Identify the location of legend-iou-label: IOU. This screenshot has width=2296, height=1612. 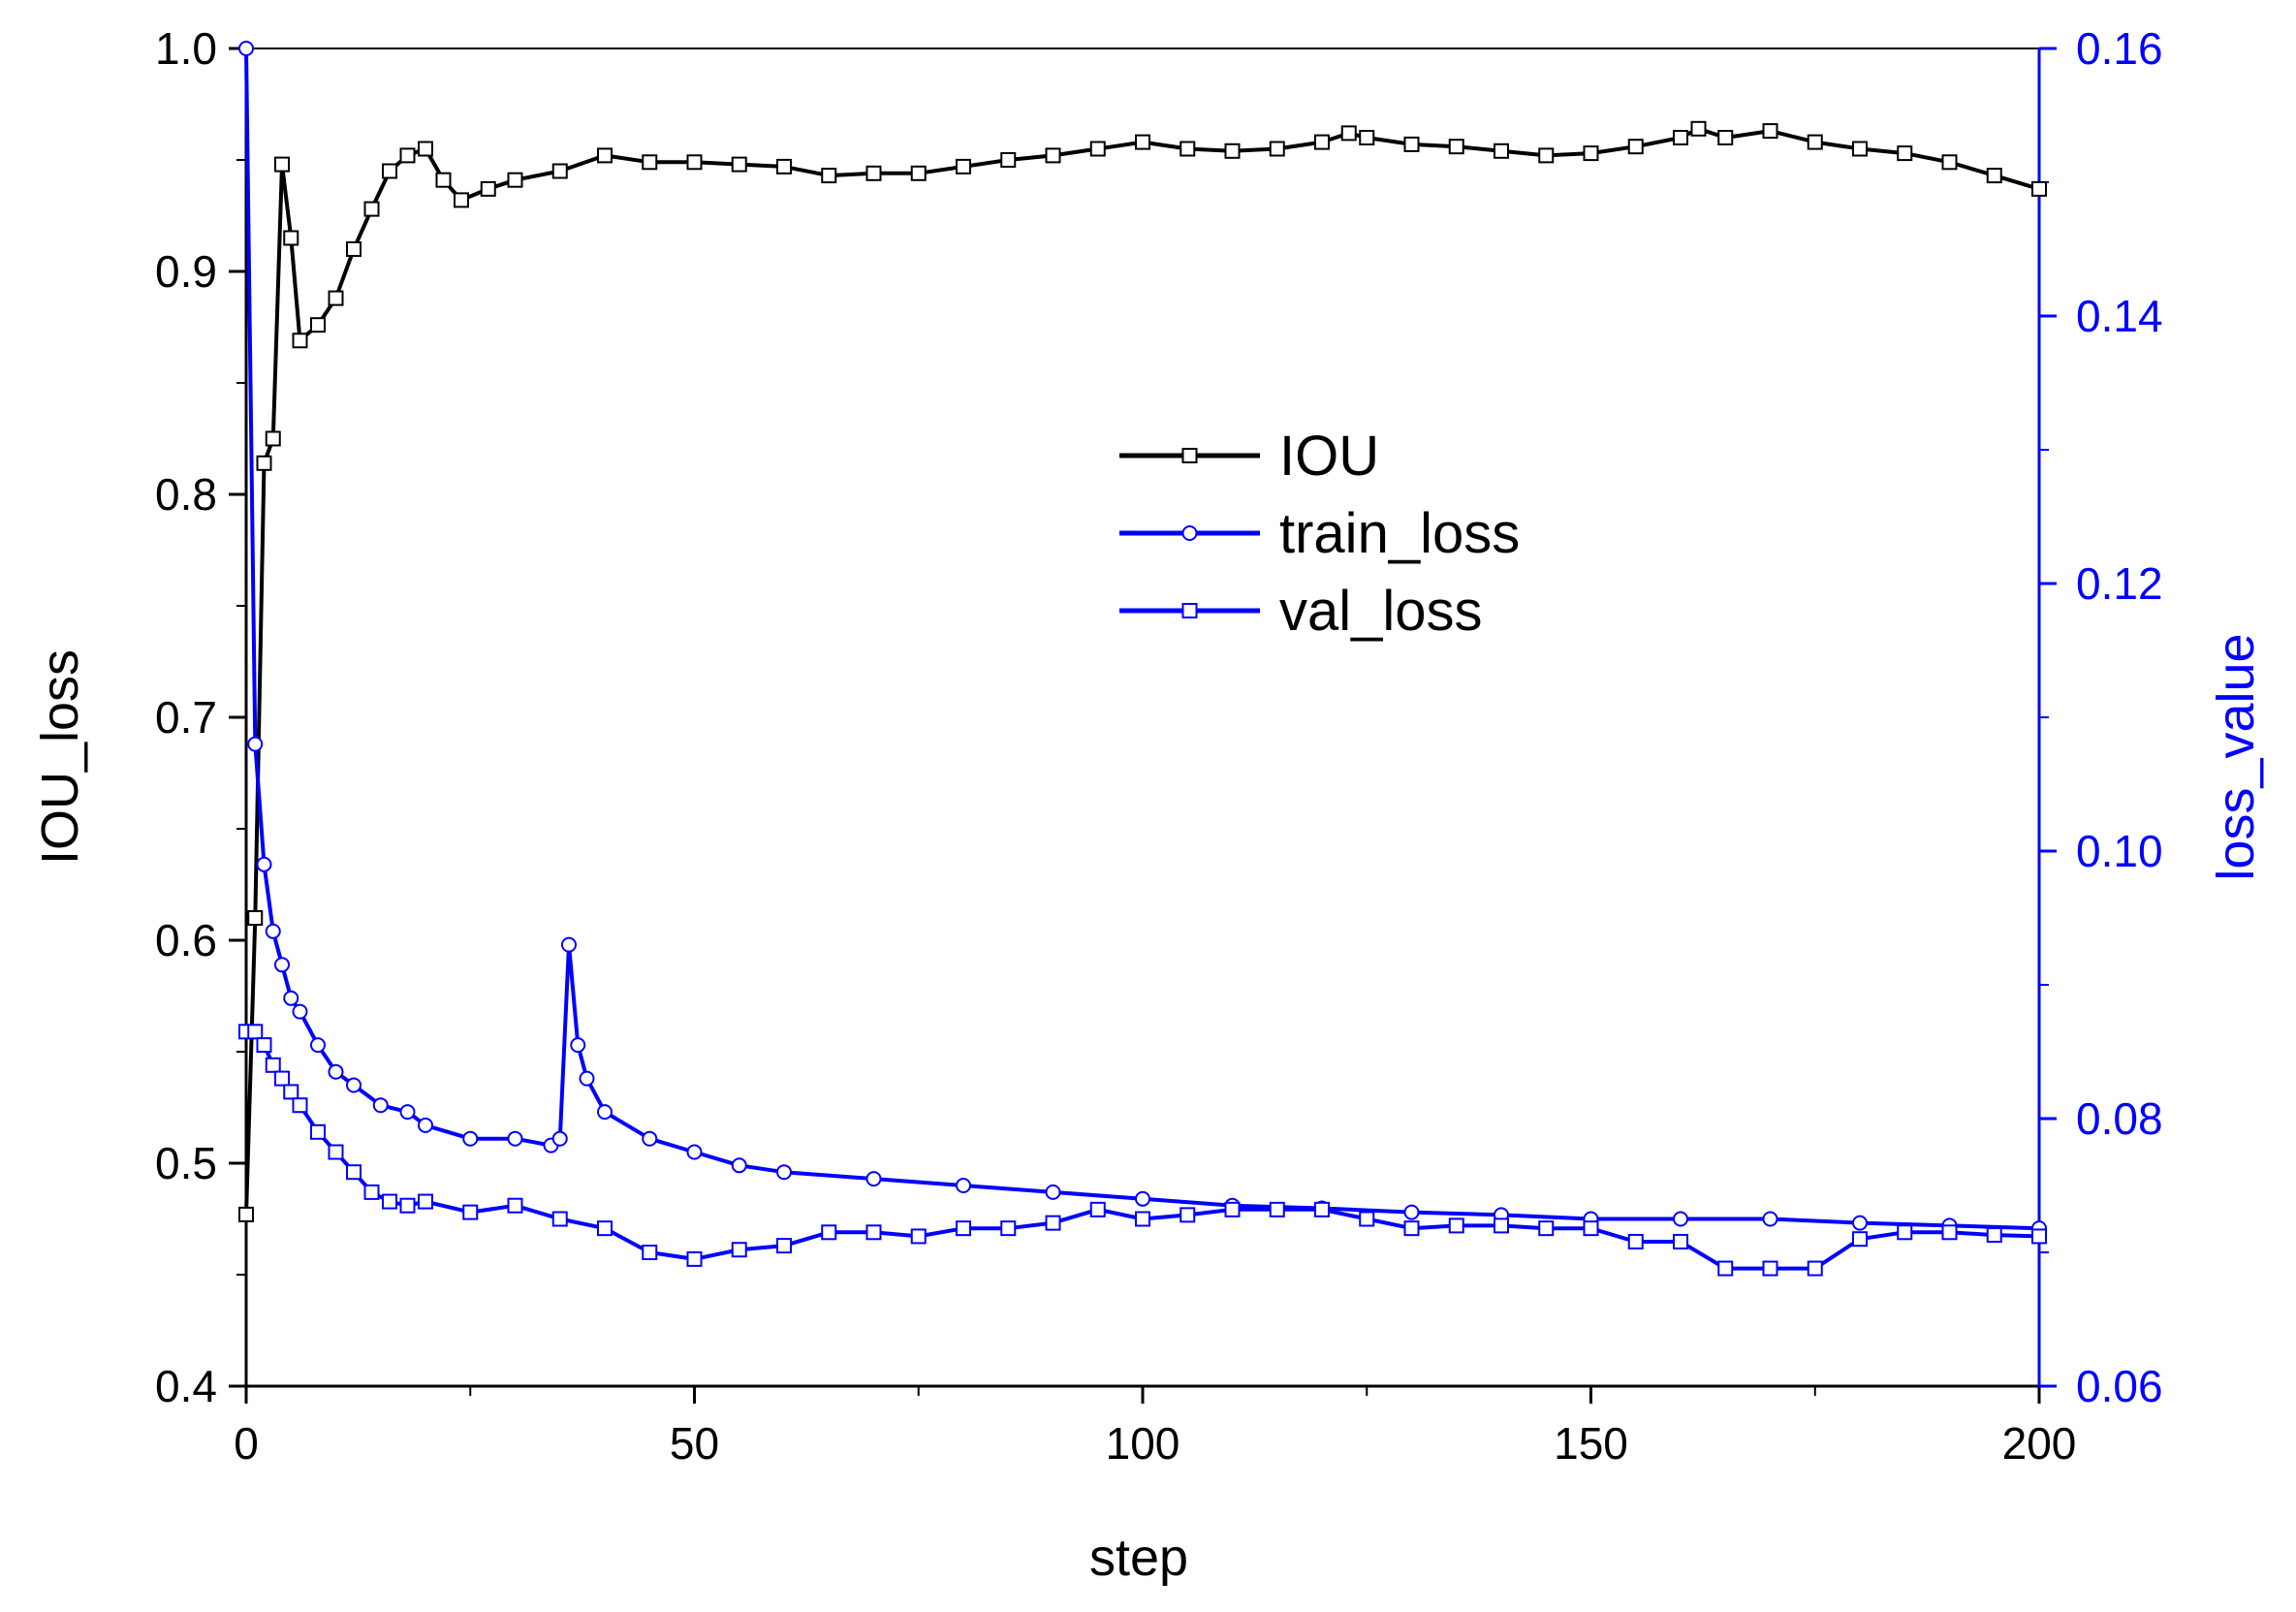
(1329, 456).